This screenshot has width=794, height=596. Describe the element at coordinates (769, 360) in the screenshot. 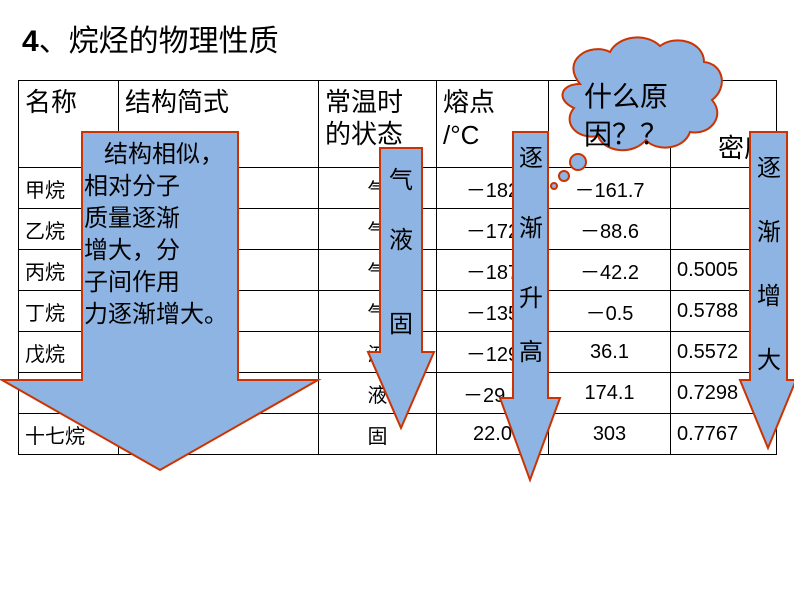

I see `density-arrow-char: 大` at that location.